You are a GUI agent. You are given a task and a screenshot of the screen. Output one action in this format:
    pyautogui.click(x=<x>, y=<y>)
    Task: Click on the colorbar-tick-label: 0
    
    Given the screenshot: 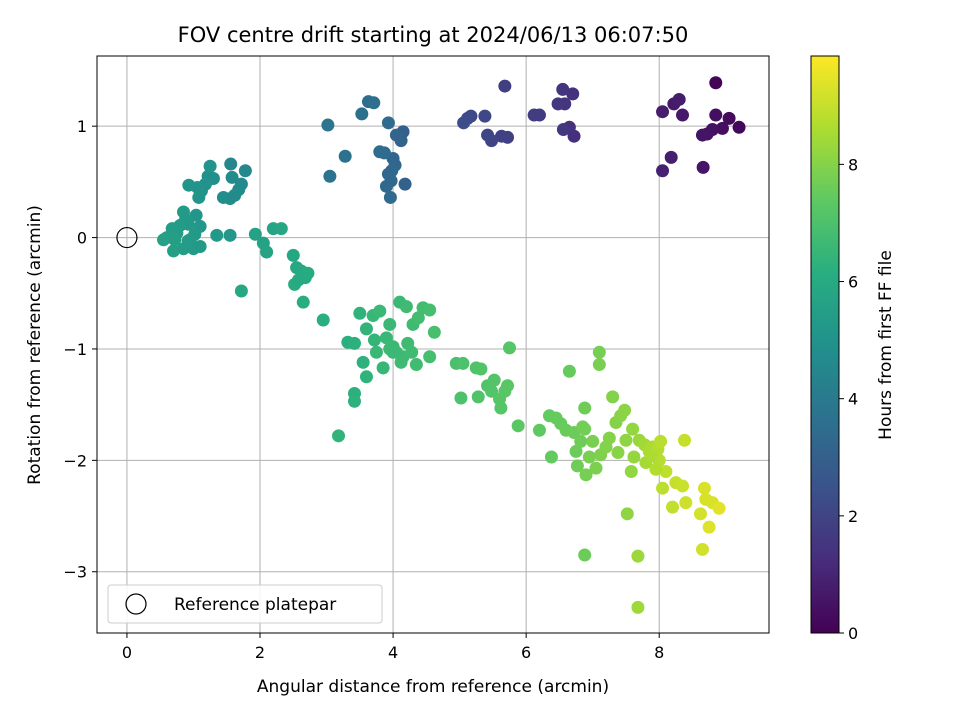 What is the action you would take?
    pyautogui.click(x=853, y=633)
    